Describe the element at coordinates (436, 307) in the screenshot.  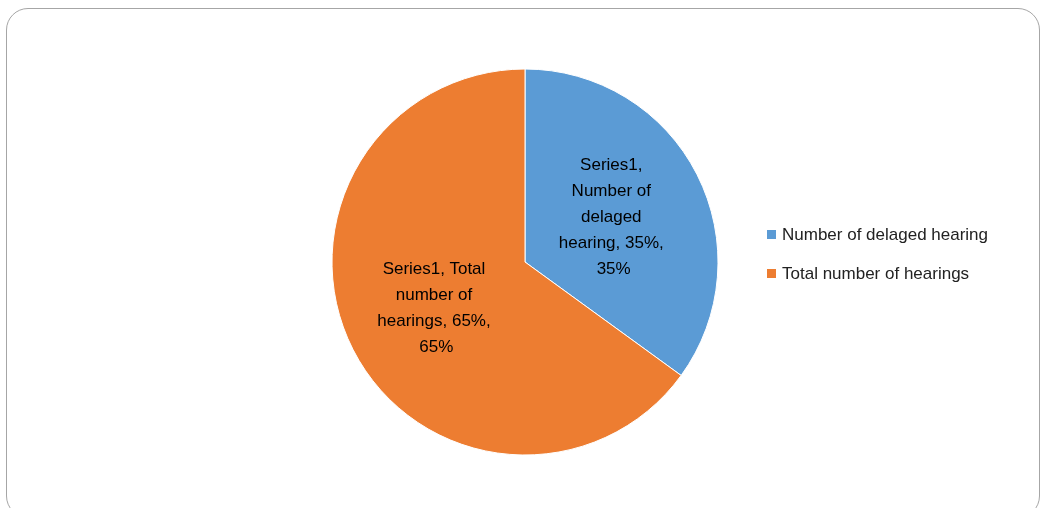
I see `data-label: Series1, Total number of hearings, 65%, 65%` at that location.